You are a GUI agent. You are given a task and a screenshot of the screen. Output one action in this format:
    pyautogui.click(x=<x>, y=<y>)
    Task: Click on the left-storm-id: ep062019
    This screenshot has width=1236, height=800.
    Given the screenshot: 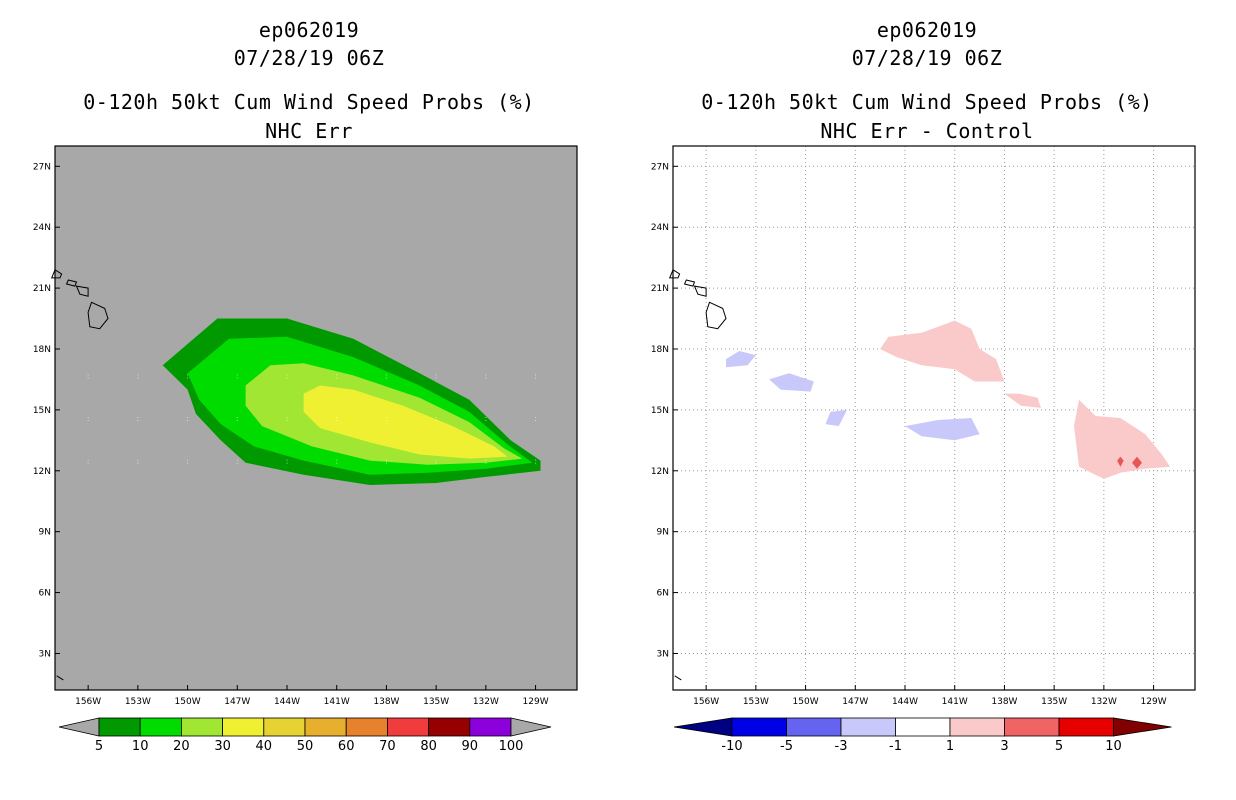 What is the action you would take?
    pyautogui.click(x=309, y=30)
    